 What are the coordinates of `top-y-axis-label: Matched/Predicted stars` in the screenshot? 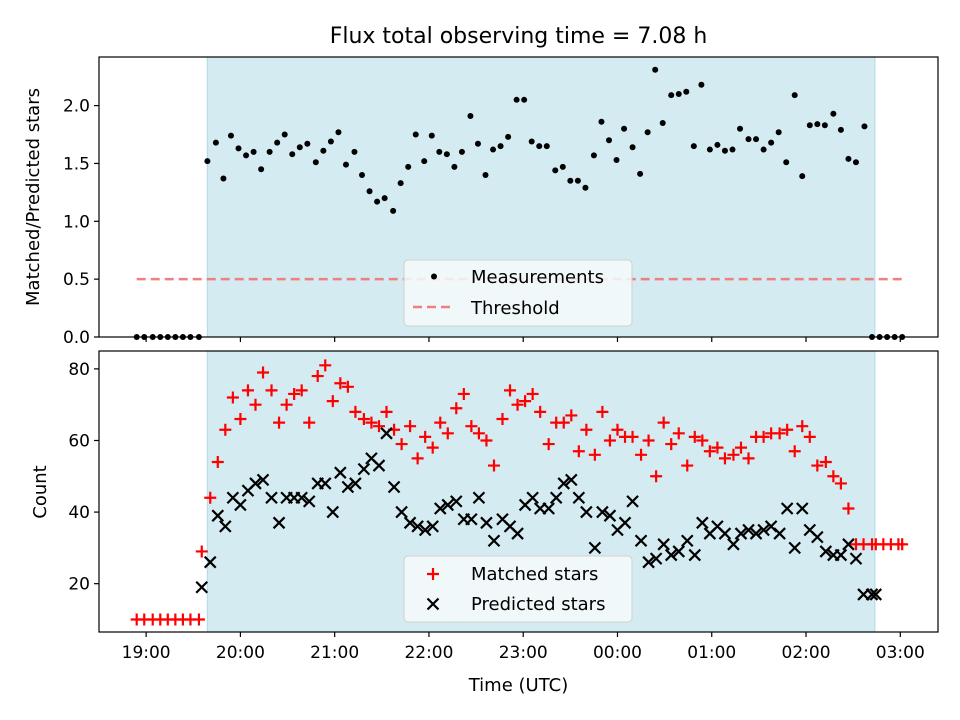 It's located at (33, 197).